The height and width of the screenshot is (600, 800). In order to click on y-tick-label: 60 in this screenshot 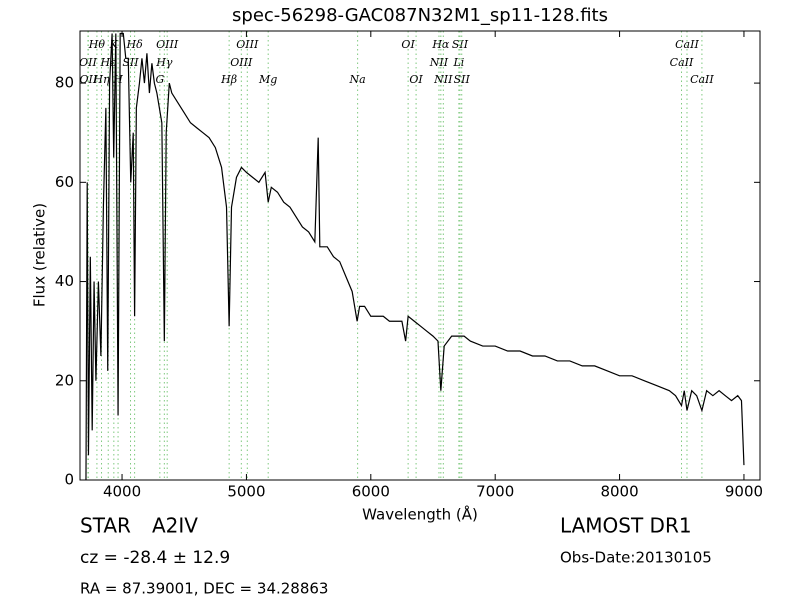, I will do `click(64, 182)`.